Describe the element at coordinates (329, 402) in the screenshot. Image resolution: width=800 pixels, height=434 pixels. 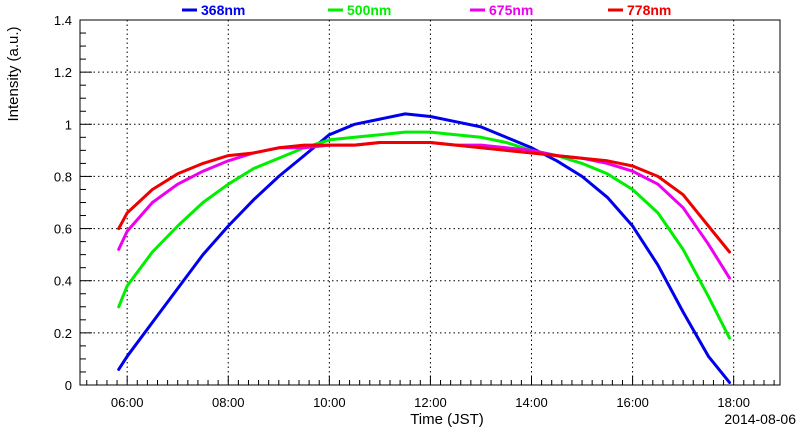
I see `x-tick-label: 10:00` at that location.